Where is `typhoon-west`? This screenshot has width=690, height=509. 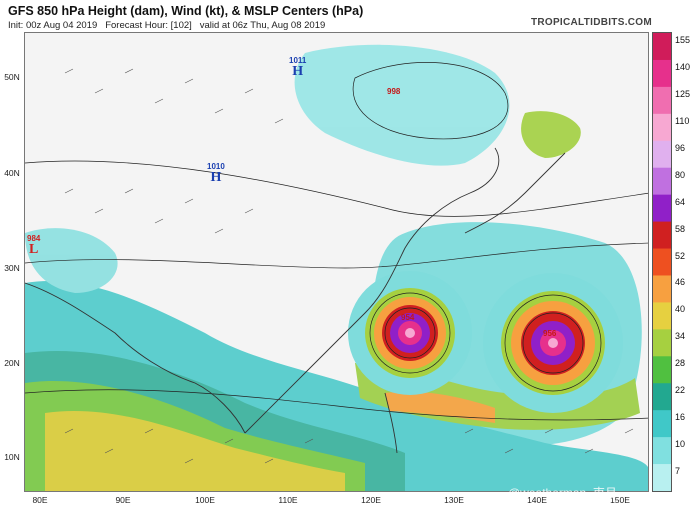
typhoon-west is located at coordinates (410, 333).